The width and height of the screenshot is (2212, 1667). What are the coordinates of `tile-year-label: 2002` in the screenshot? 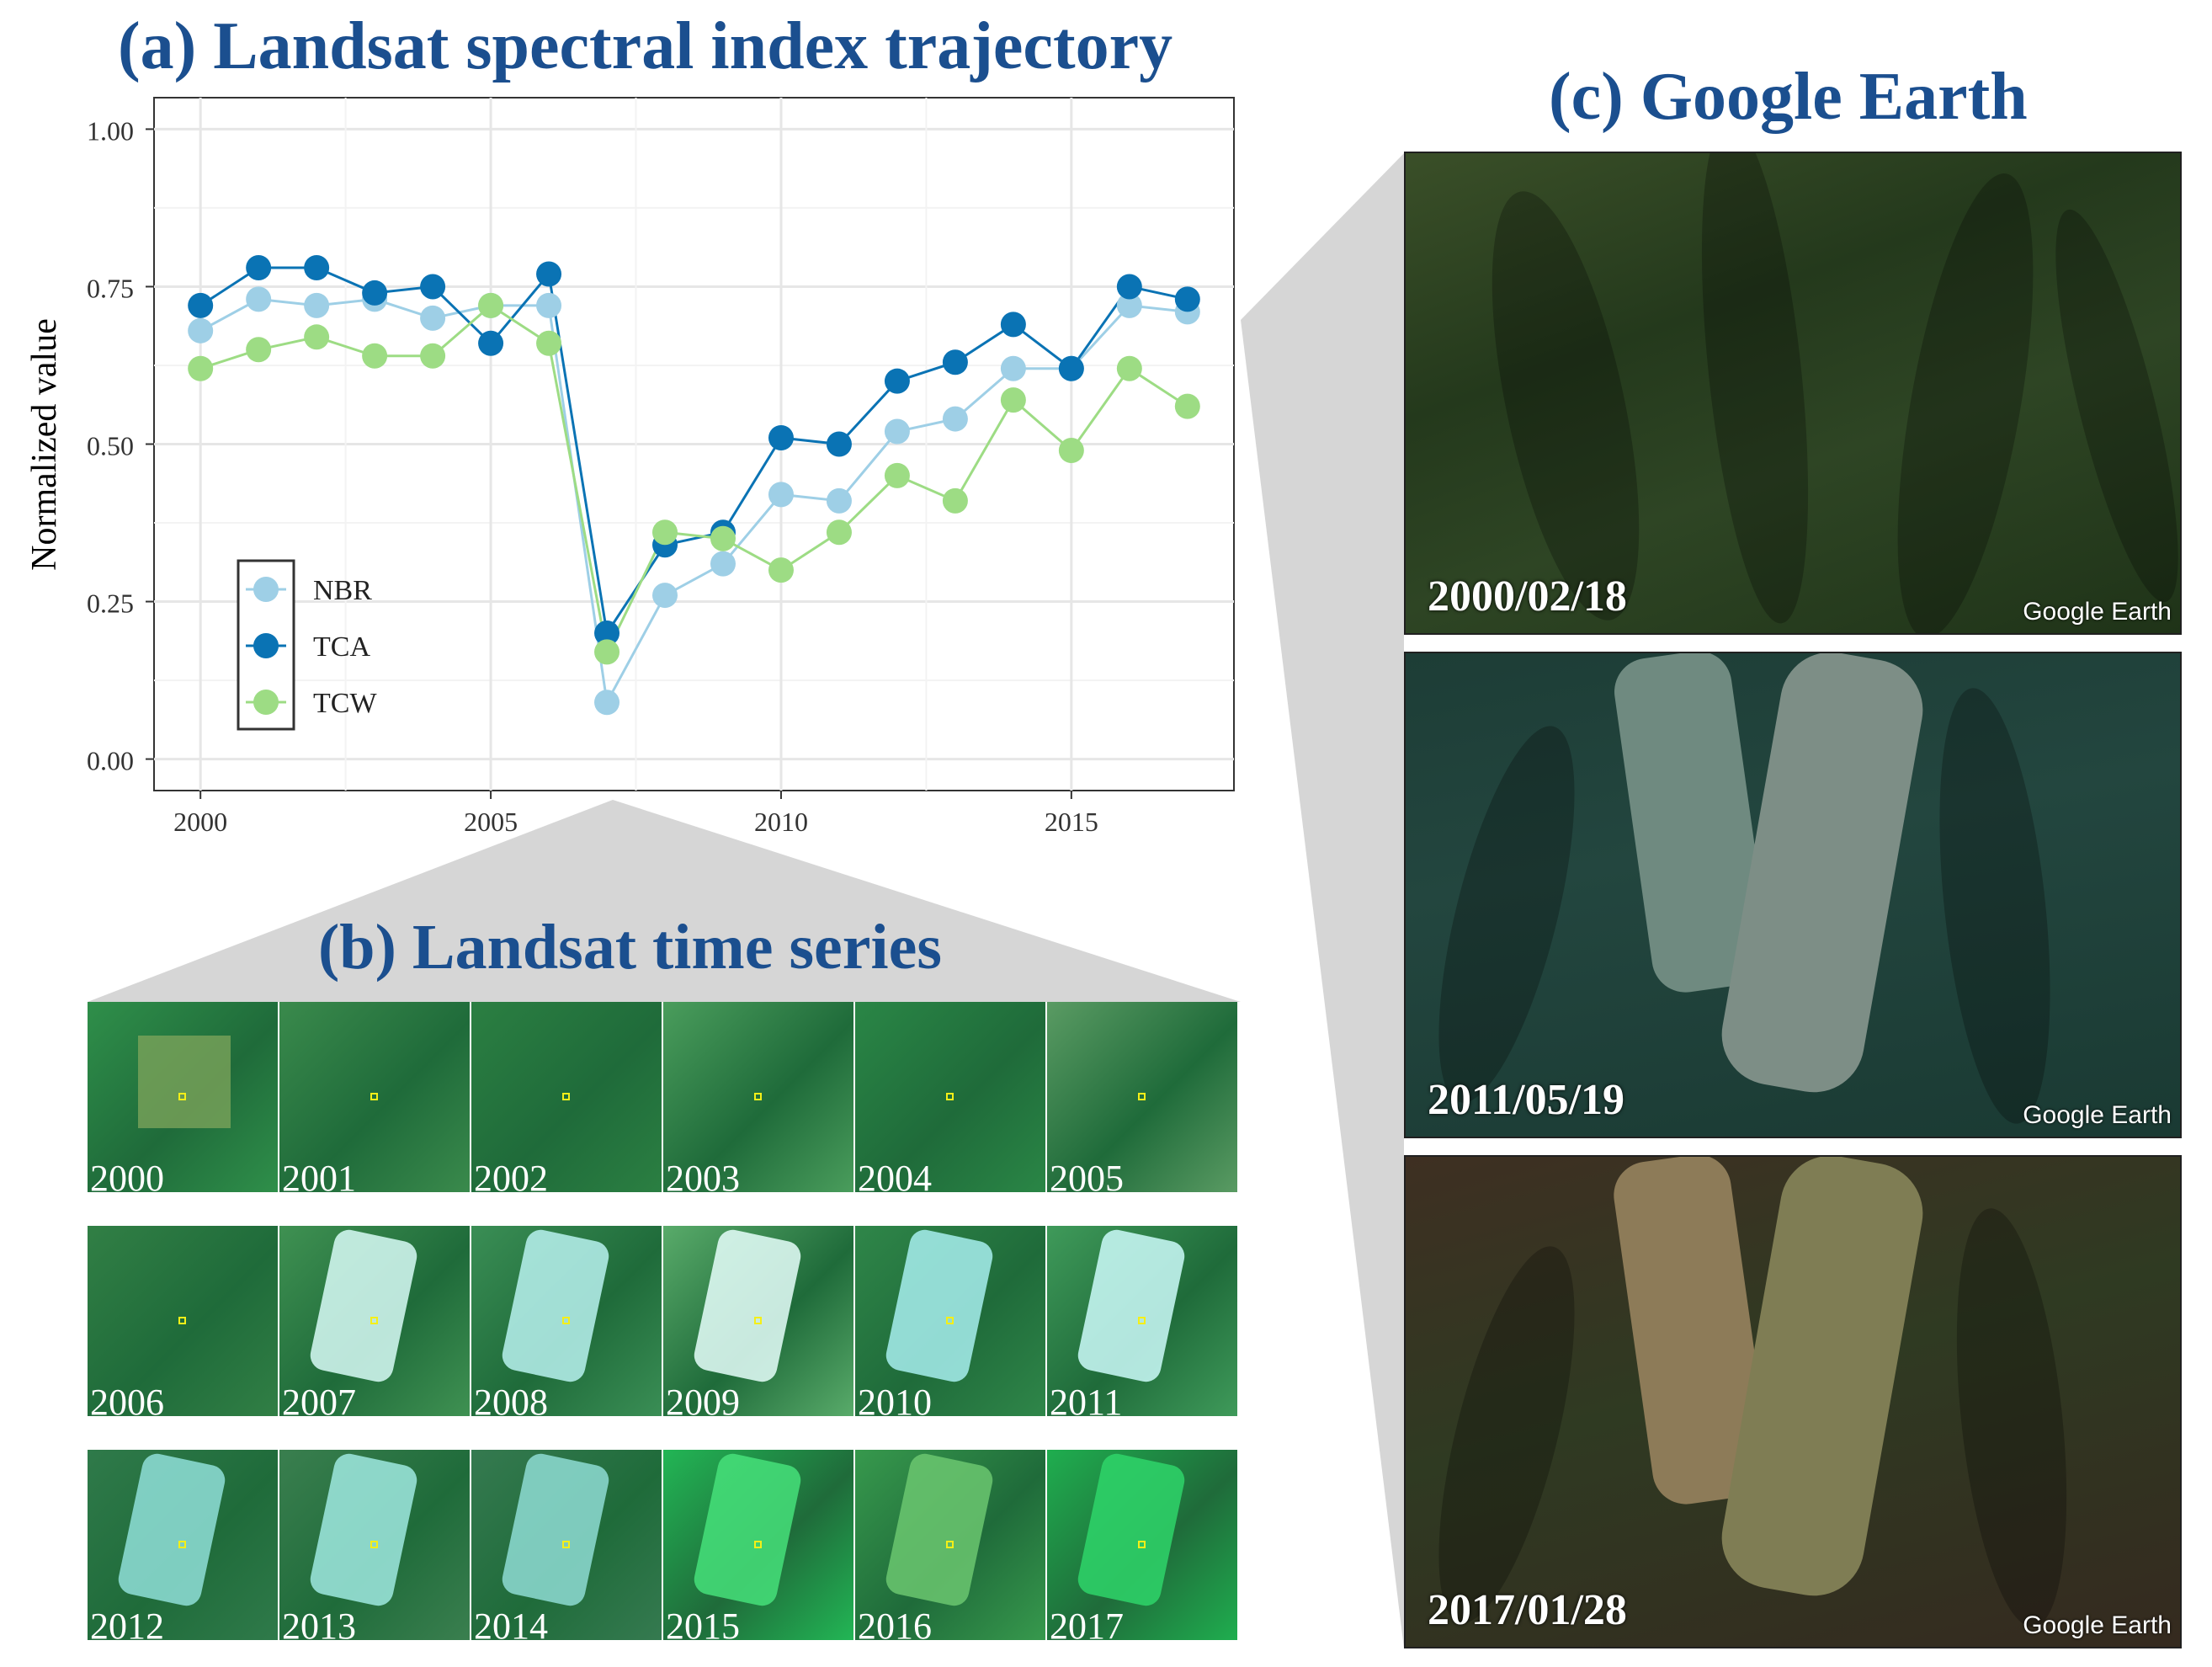 It's located at (511, 1176).